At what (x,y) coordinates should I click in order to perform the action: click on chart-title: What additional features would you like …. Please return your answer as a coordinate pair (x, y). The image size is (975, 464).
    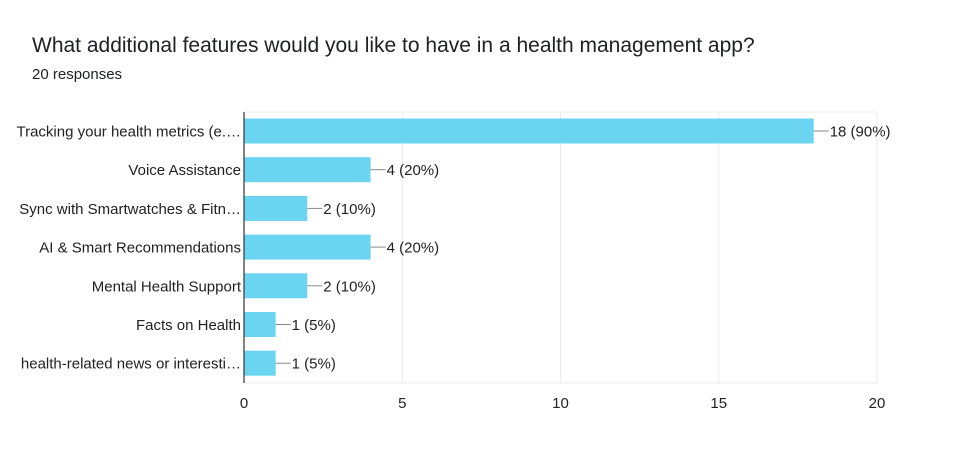
    Looking at the image, I should click on (393, 45).